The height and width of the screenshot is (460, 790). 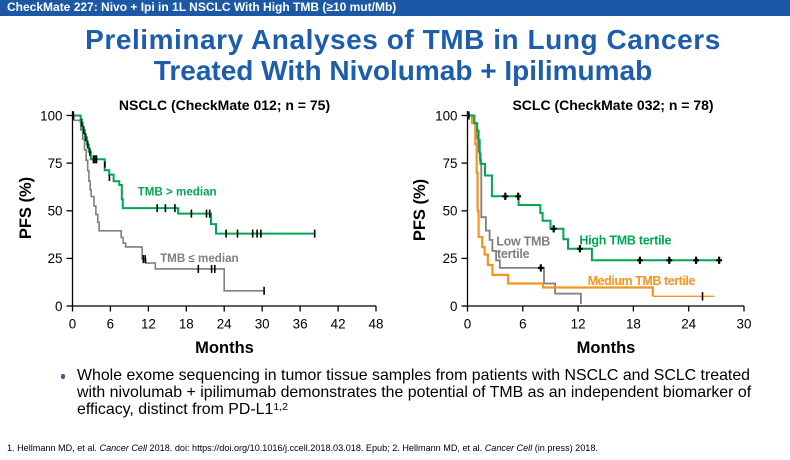 I want to click on svg-text: TMB ≤ median, so click(x=199, y=258).